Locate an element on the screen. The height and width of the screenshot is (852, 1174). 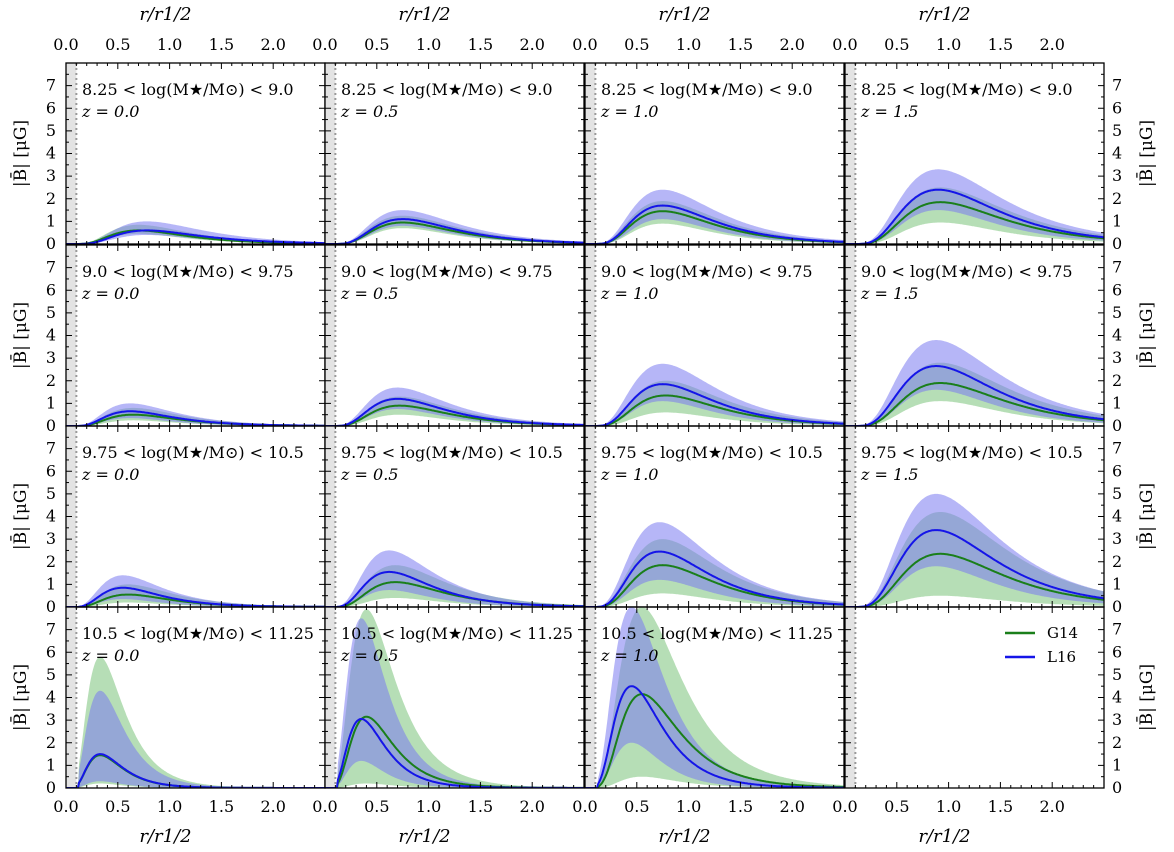
mass-bin-label: 10.5 < log(M★/M⊙) < 11.25 is located at coordinates (198, 633).